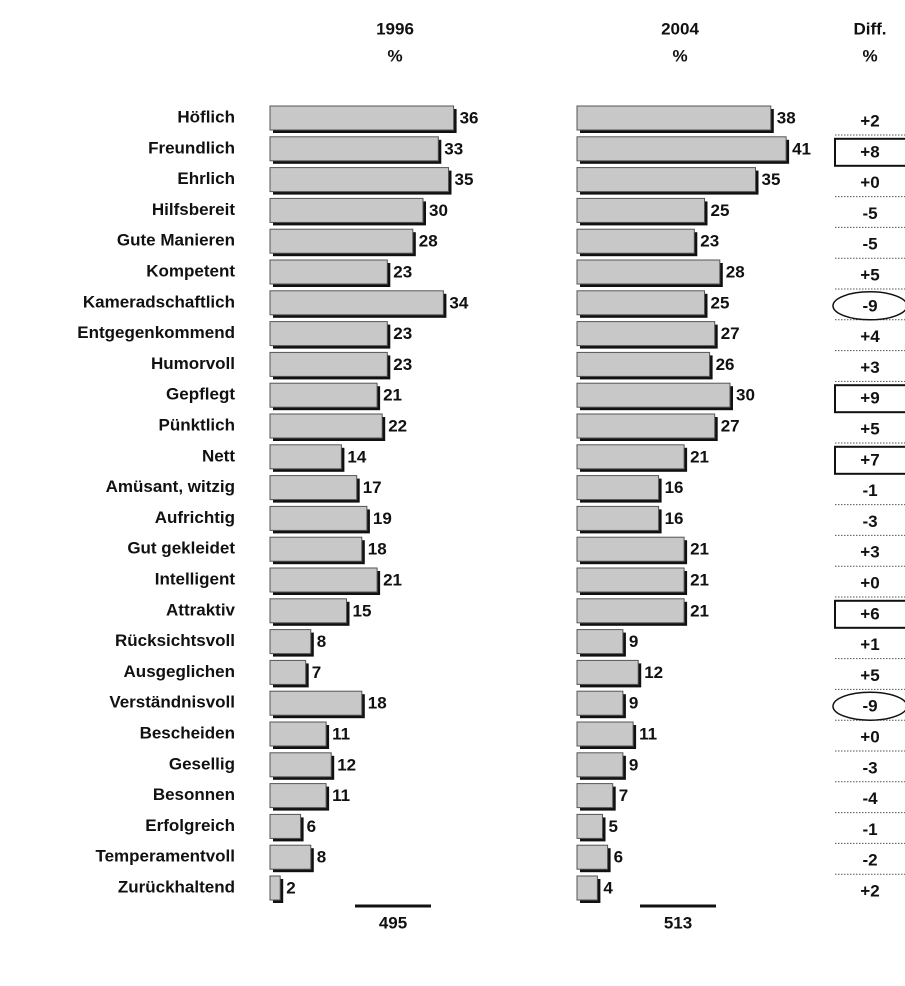  What do you see at coordinates (395, 28) in the screenshot?
I see `series-header: 1996` at bounding box center [395, 28].